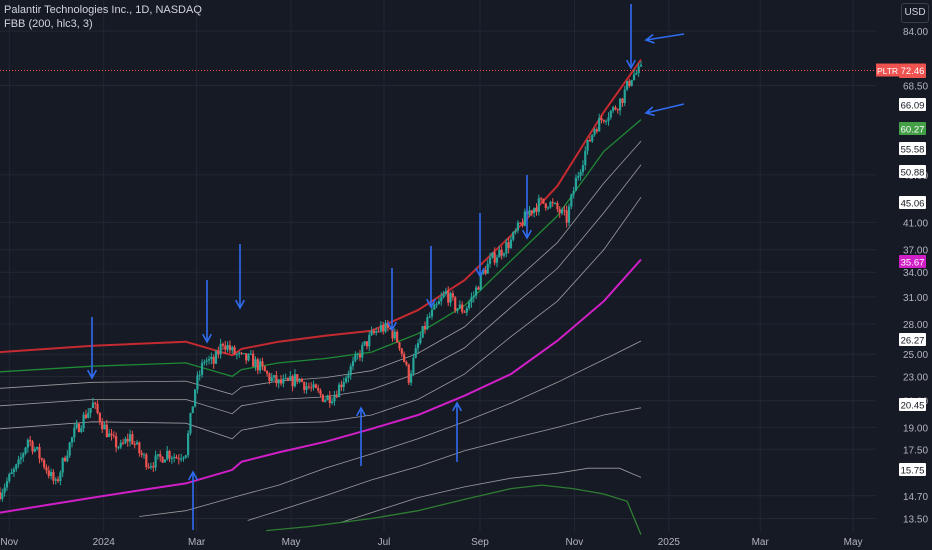 The width and height of the screenshot is (932, 550). I want to click on y-tick-label: 25.00, so click(915, 355).